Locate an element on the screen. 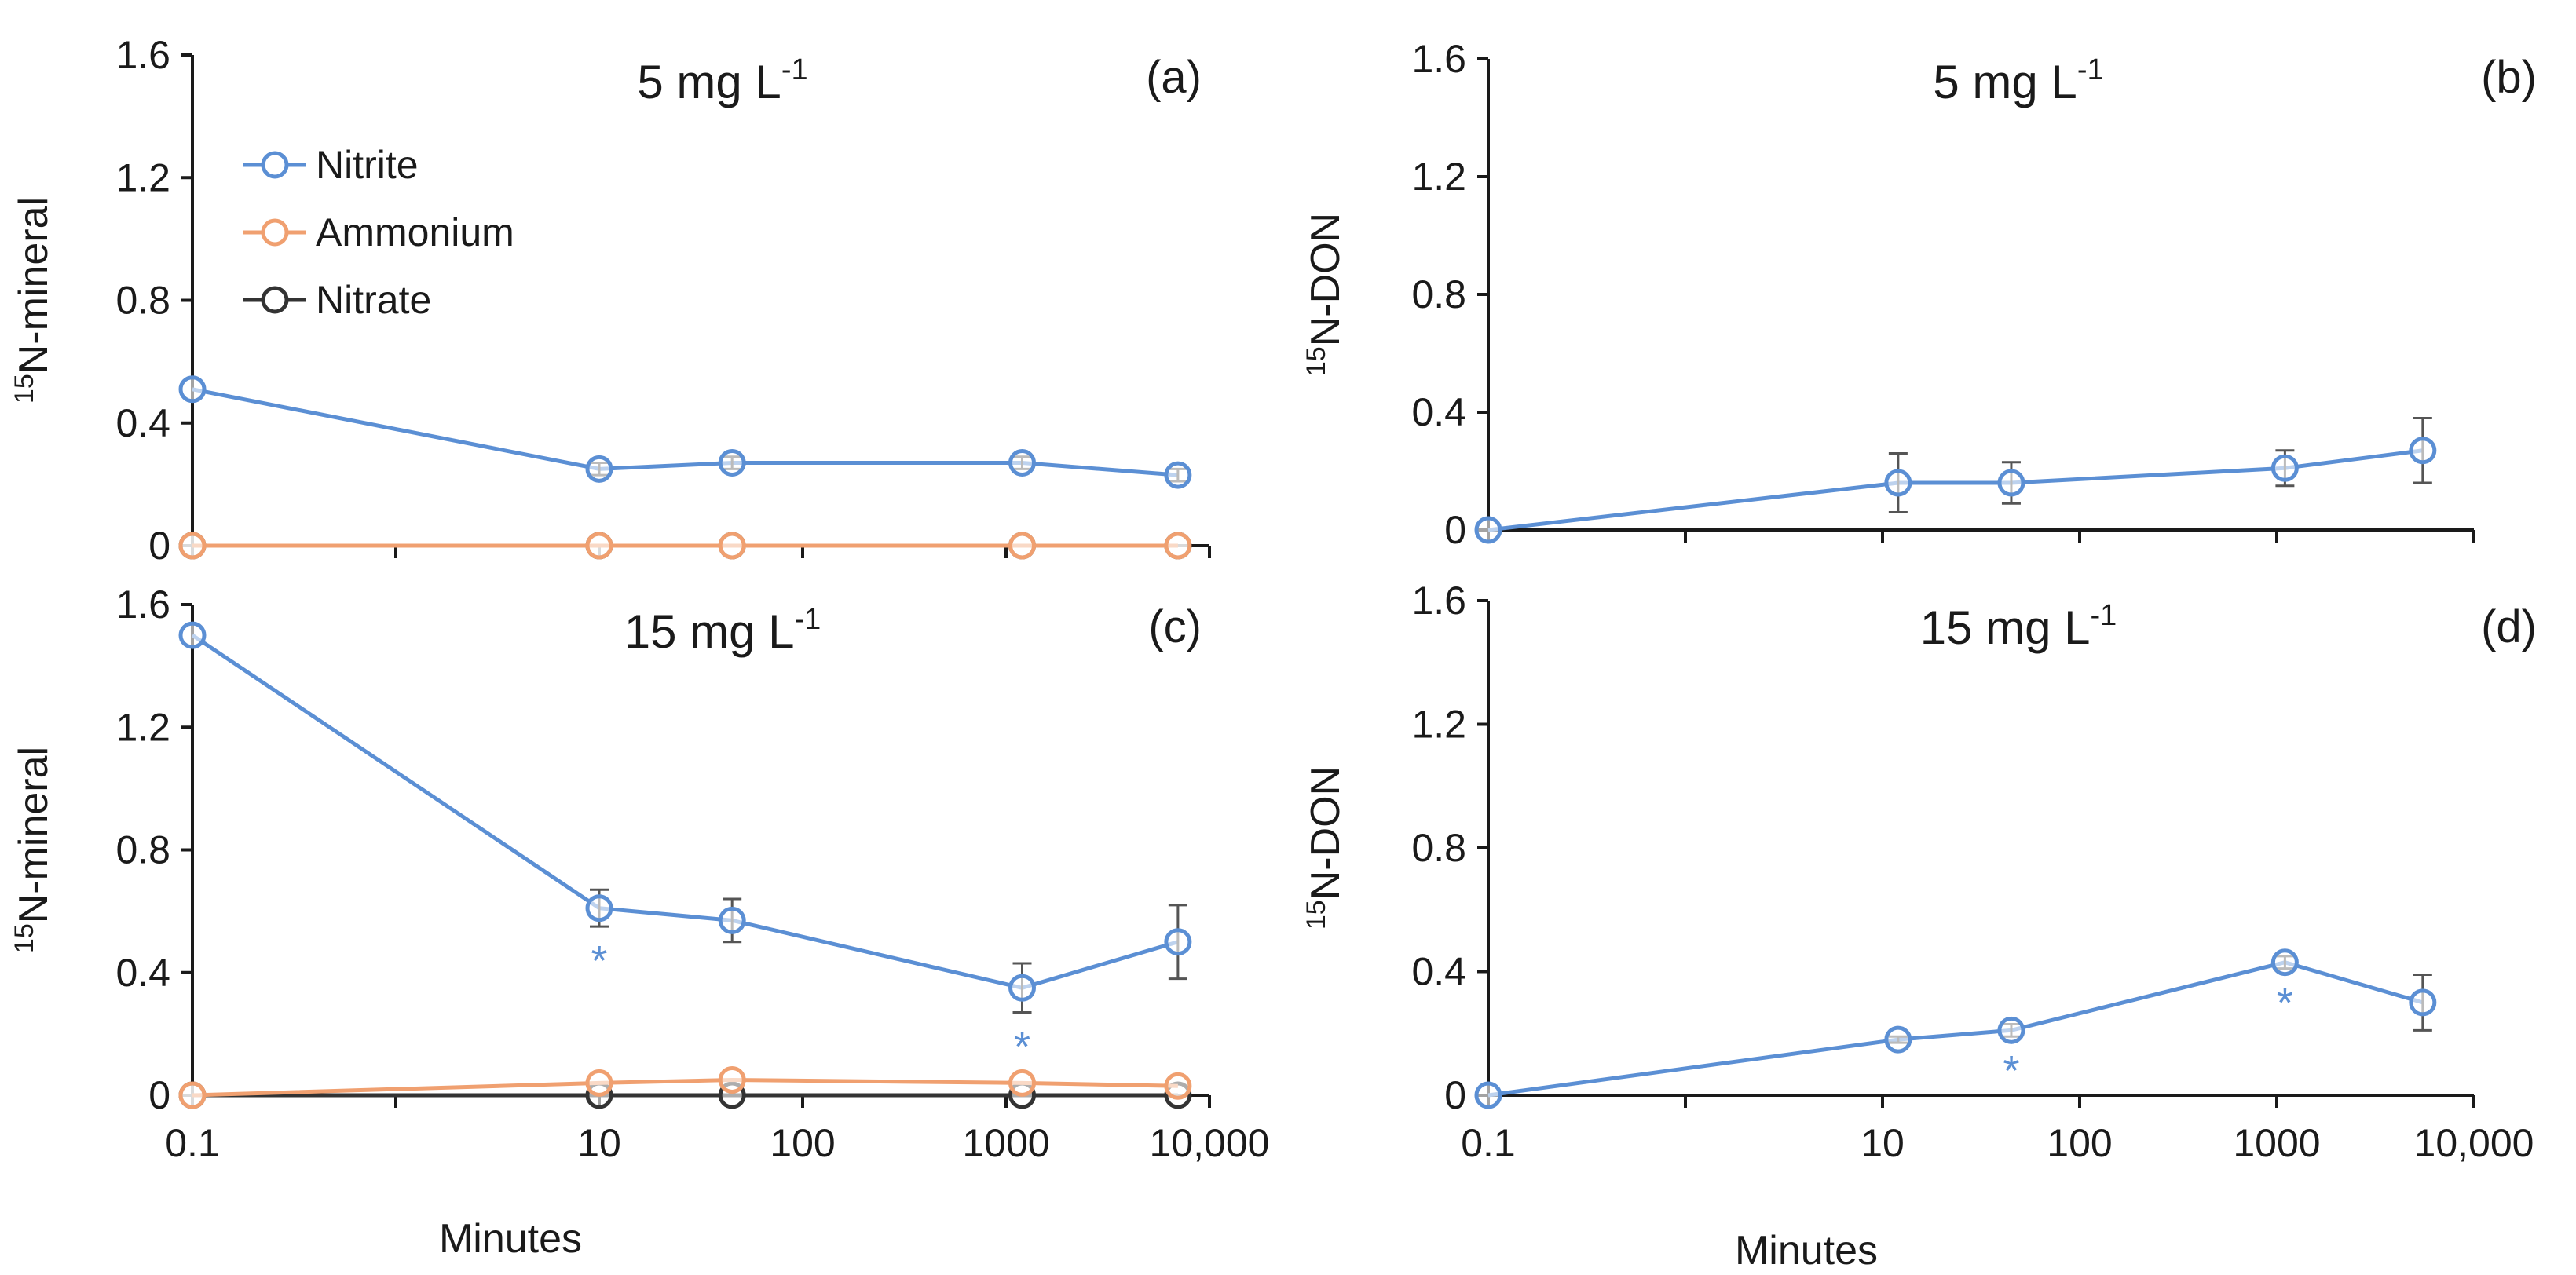 The height and width of the screenshot is (1275, 2576). series-nitrate is located at coordinates (685, 1095).